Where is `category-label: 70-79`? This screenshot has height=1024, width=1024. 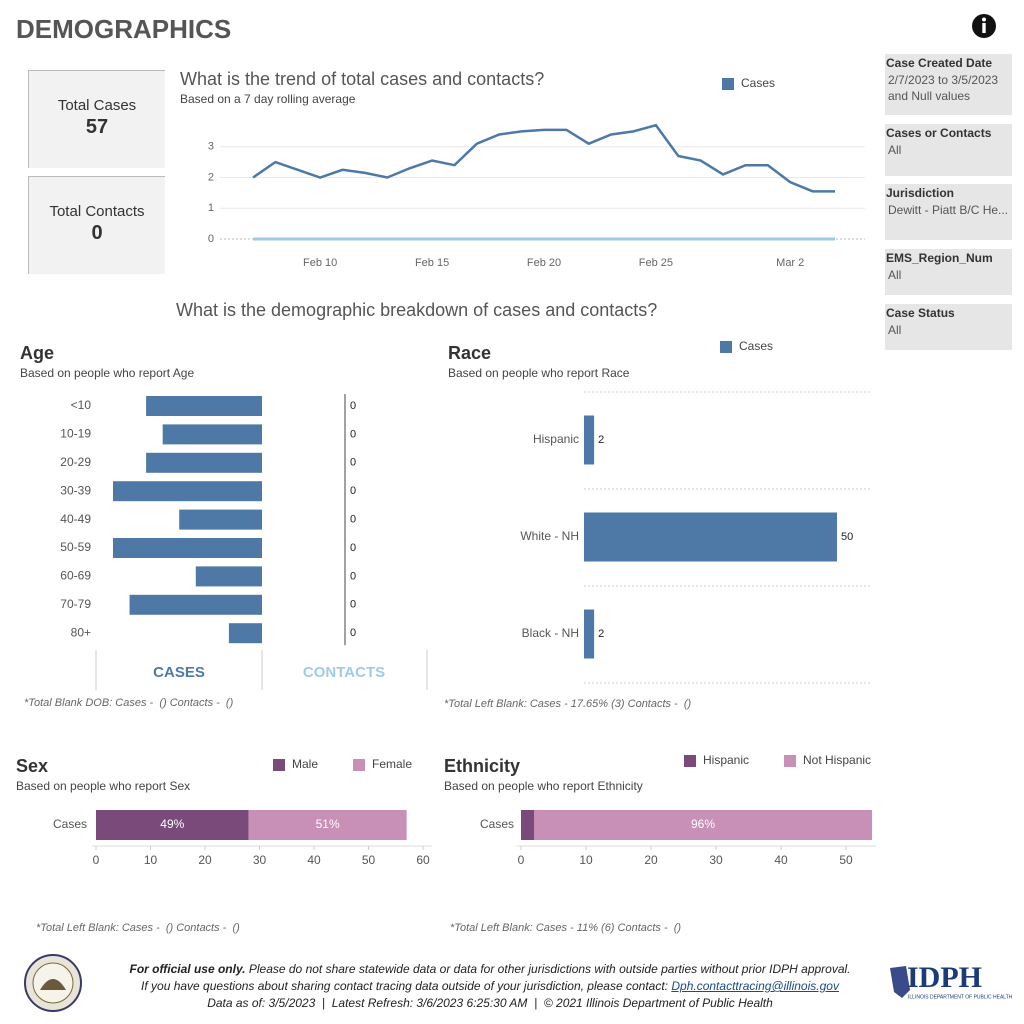 category-label: 70-79 is located at coordinates (75, 604).